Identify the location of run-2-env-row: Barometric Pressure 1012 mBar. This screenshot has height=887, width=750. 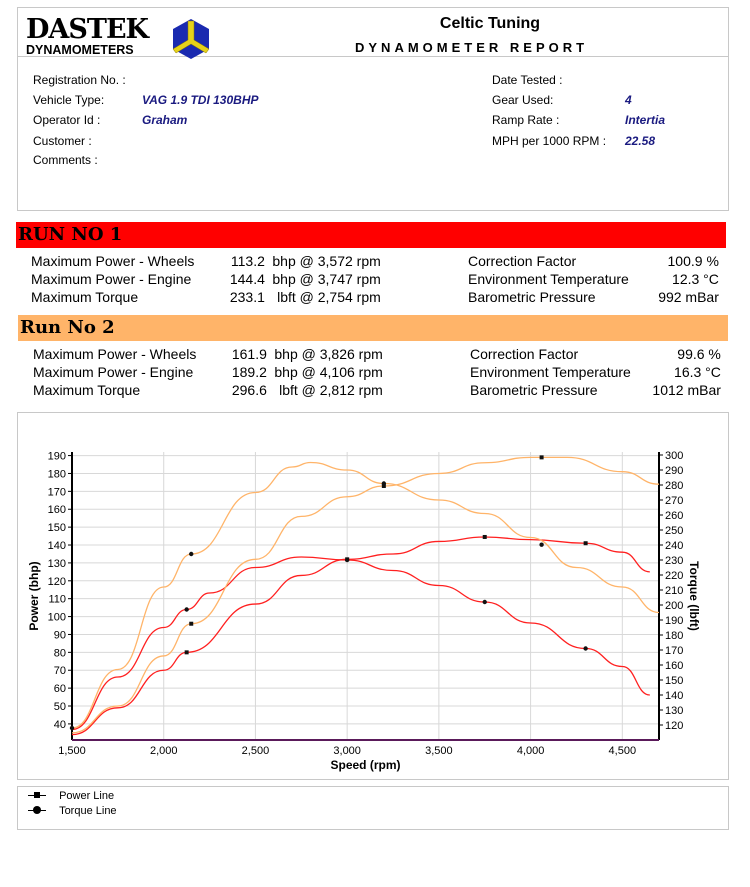
(595, 390).